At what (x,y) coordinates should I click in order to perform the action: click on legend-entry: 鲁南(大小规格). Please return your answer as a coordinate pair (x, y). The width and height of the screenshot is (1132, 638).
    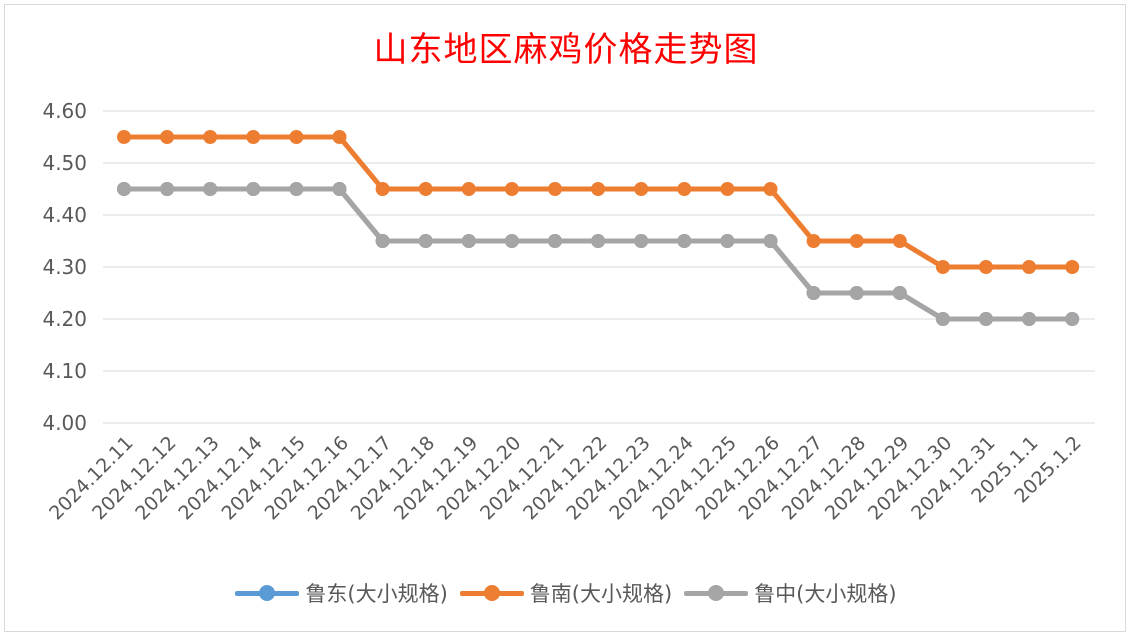
    Looking at the image, I should click on (566, 593).